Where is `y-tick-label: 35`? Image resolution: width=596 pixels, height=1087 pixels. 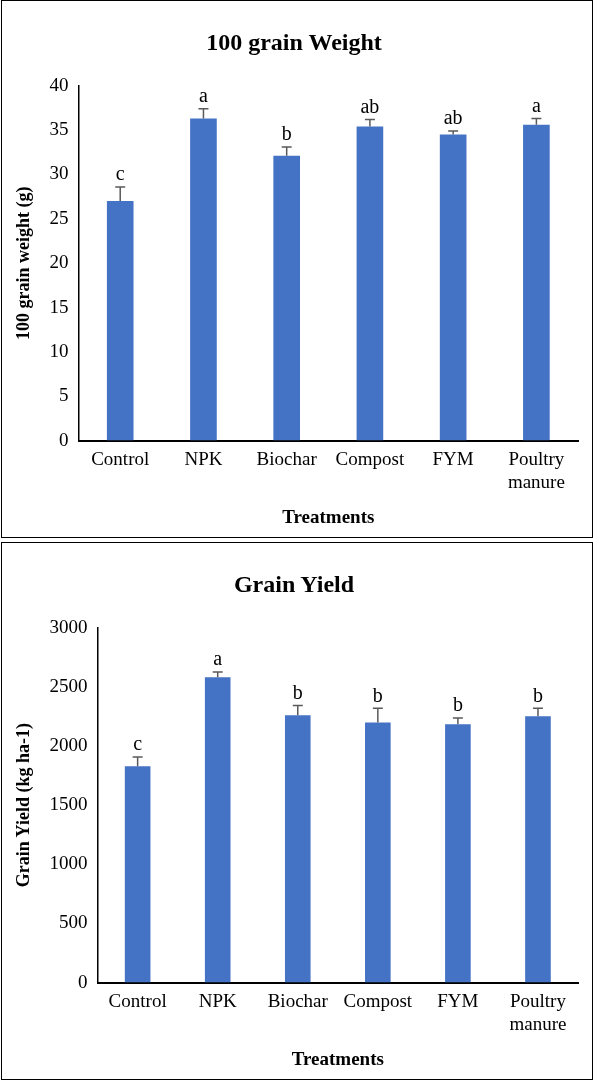 y-tick-label: 35 is located at coordinates (59, 129).